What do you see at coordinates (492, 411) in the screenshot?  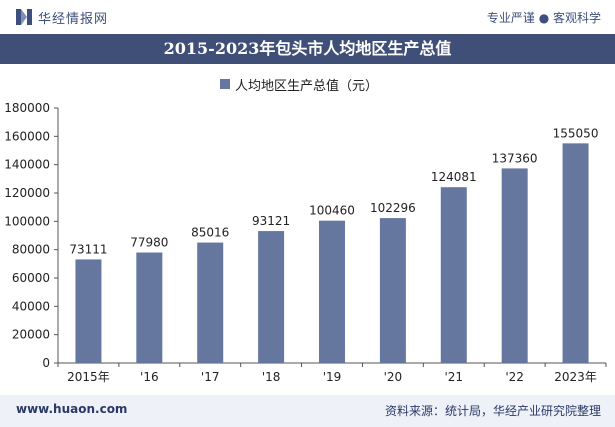 I see `source-note: 资料来源：统计局，华经产业研究院整理` at bounding box center [492, 411].